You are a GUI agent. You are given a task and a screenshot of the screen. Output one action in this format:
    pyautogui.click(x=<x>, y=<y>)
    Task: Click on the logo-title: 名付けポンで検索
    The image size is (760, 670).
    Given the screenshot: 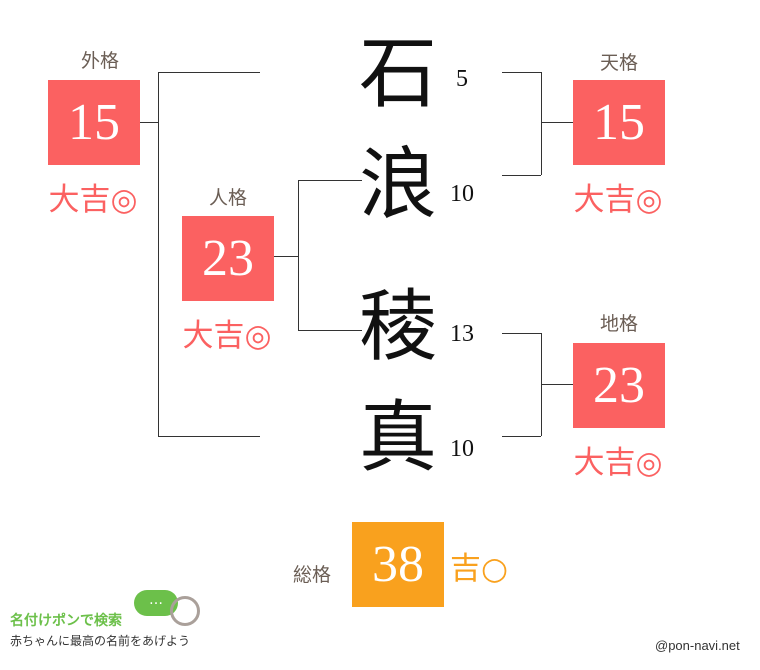 What is the action you would take?
    pyautogui.click(x=66, y=621)
    